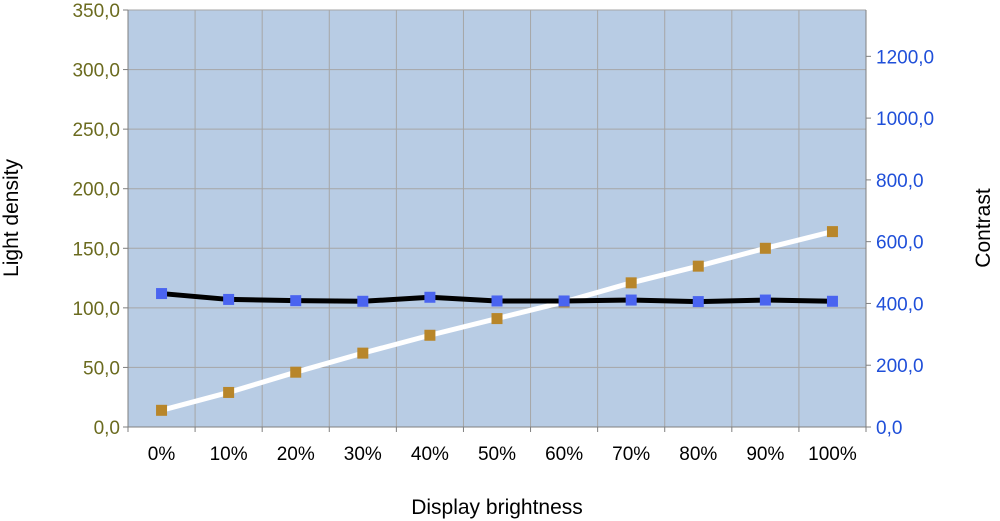  I want to click on y-right-tick-label: 200,0, so click(900, 366).